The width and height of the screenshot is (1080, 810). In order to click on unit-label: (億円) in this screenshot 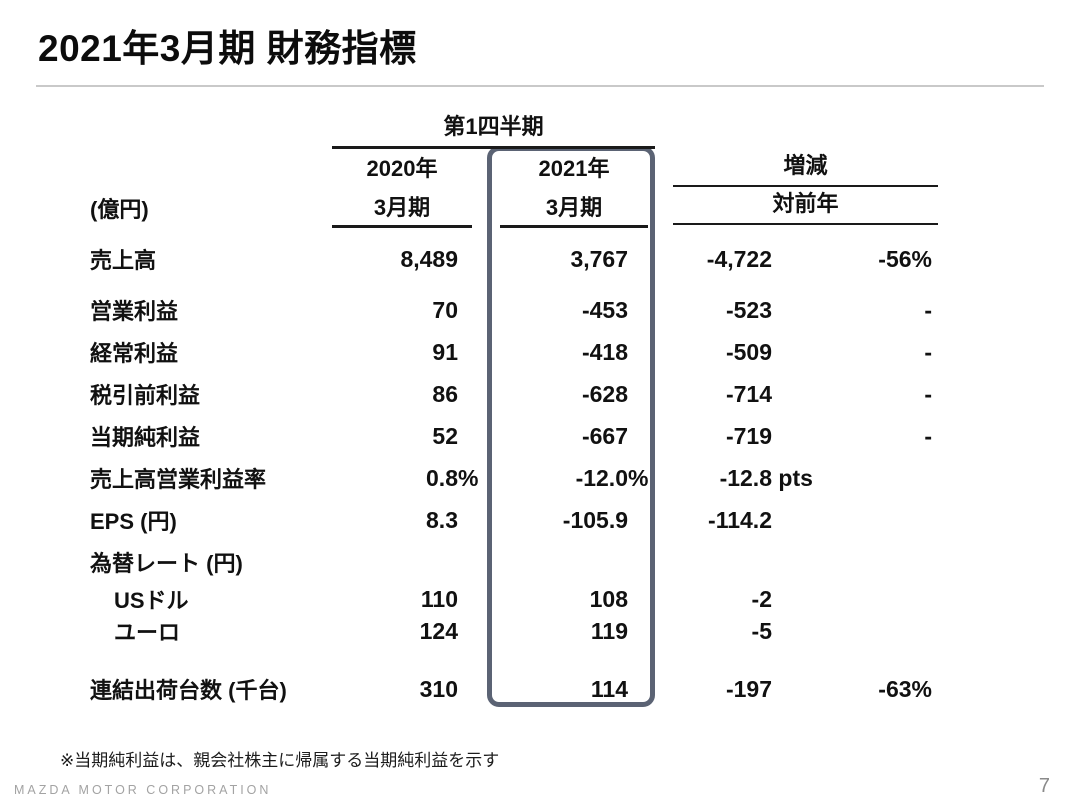, I will do `click(119, 209)`.